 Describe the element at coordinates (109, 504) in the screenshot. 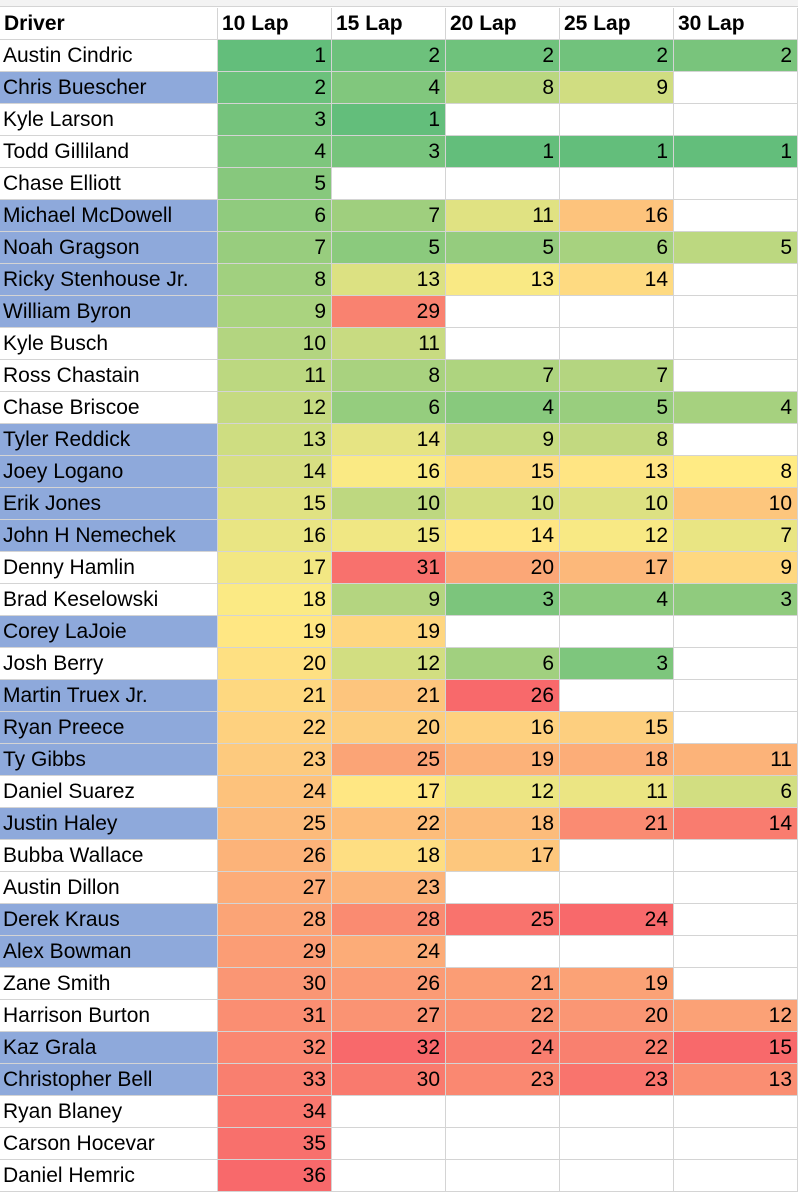

I see `driver-name-cell: Erik Jones` at that location.